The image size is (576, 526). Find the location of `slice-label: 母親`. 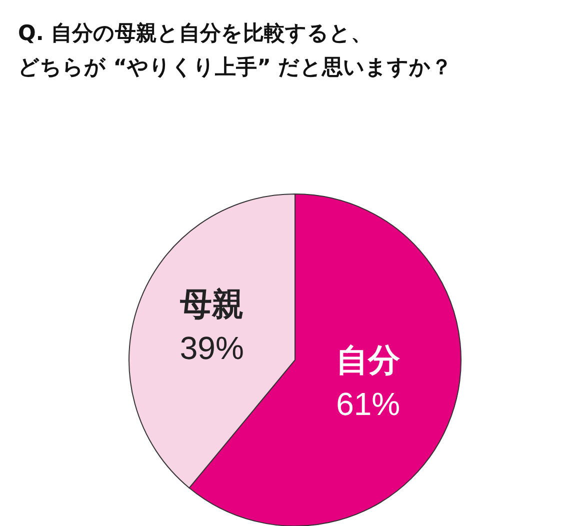

slice-label: 母親 is located at coordinates (211, 303).